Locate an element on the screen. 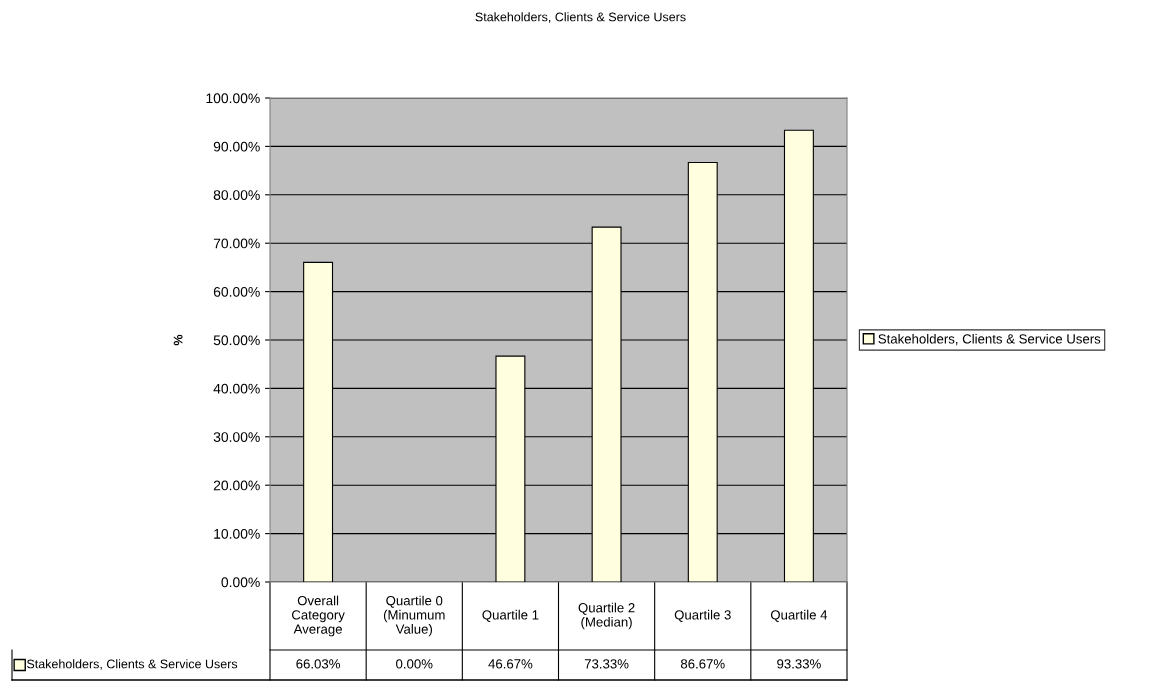  data-label: 93.33% is located at coordinates (799, 664).